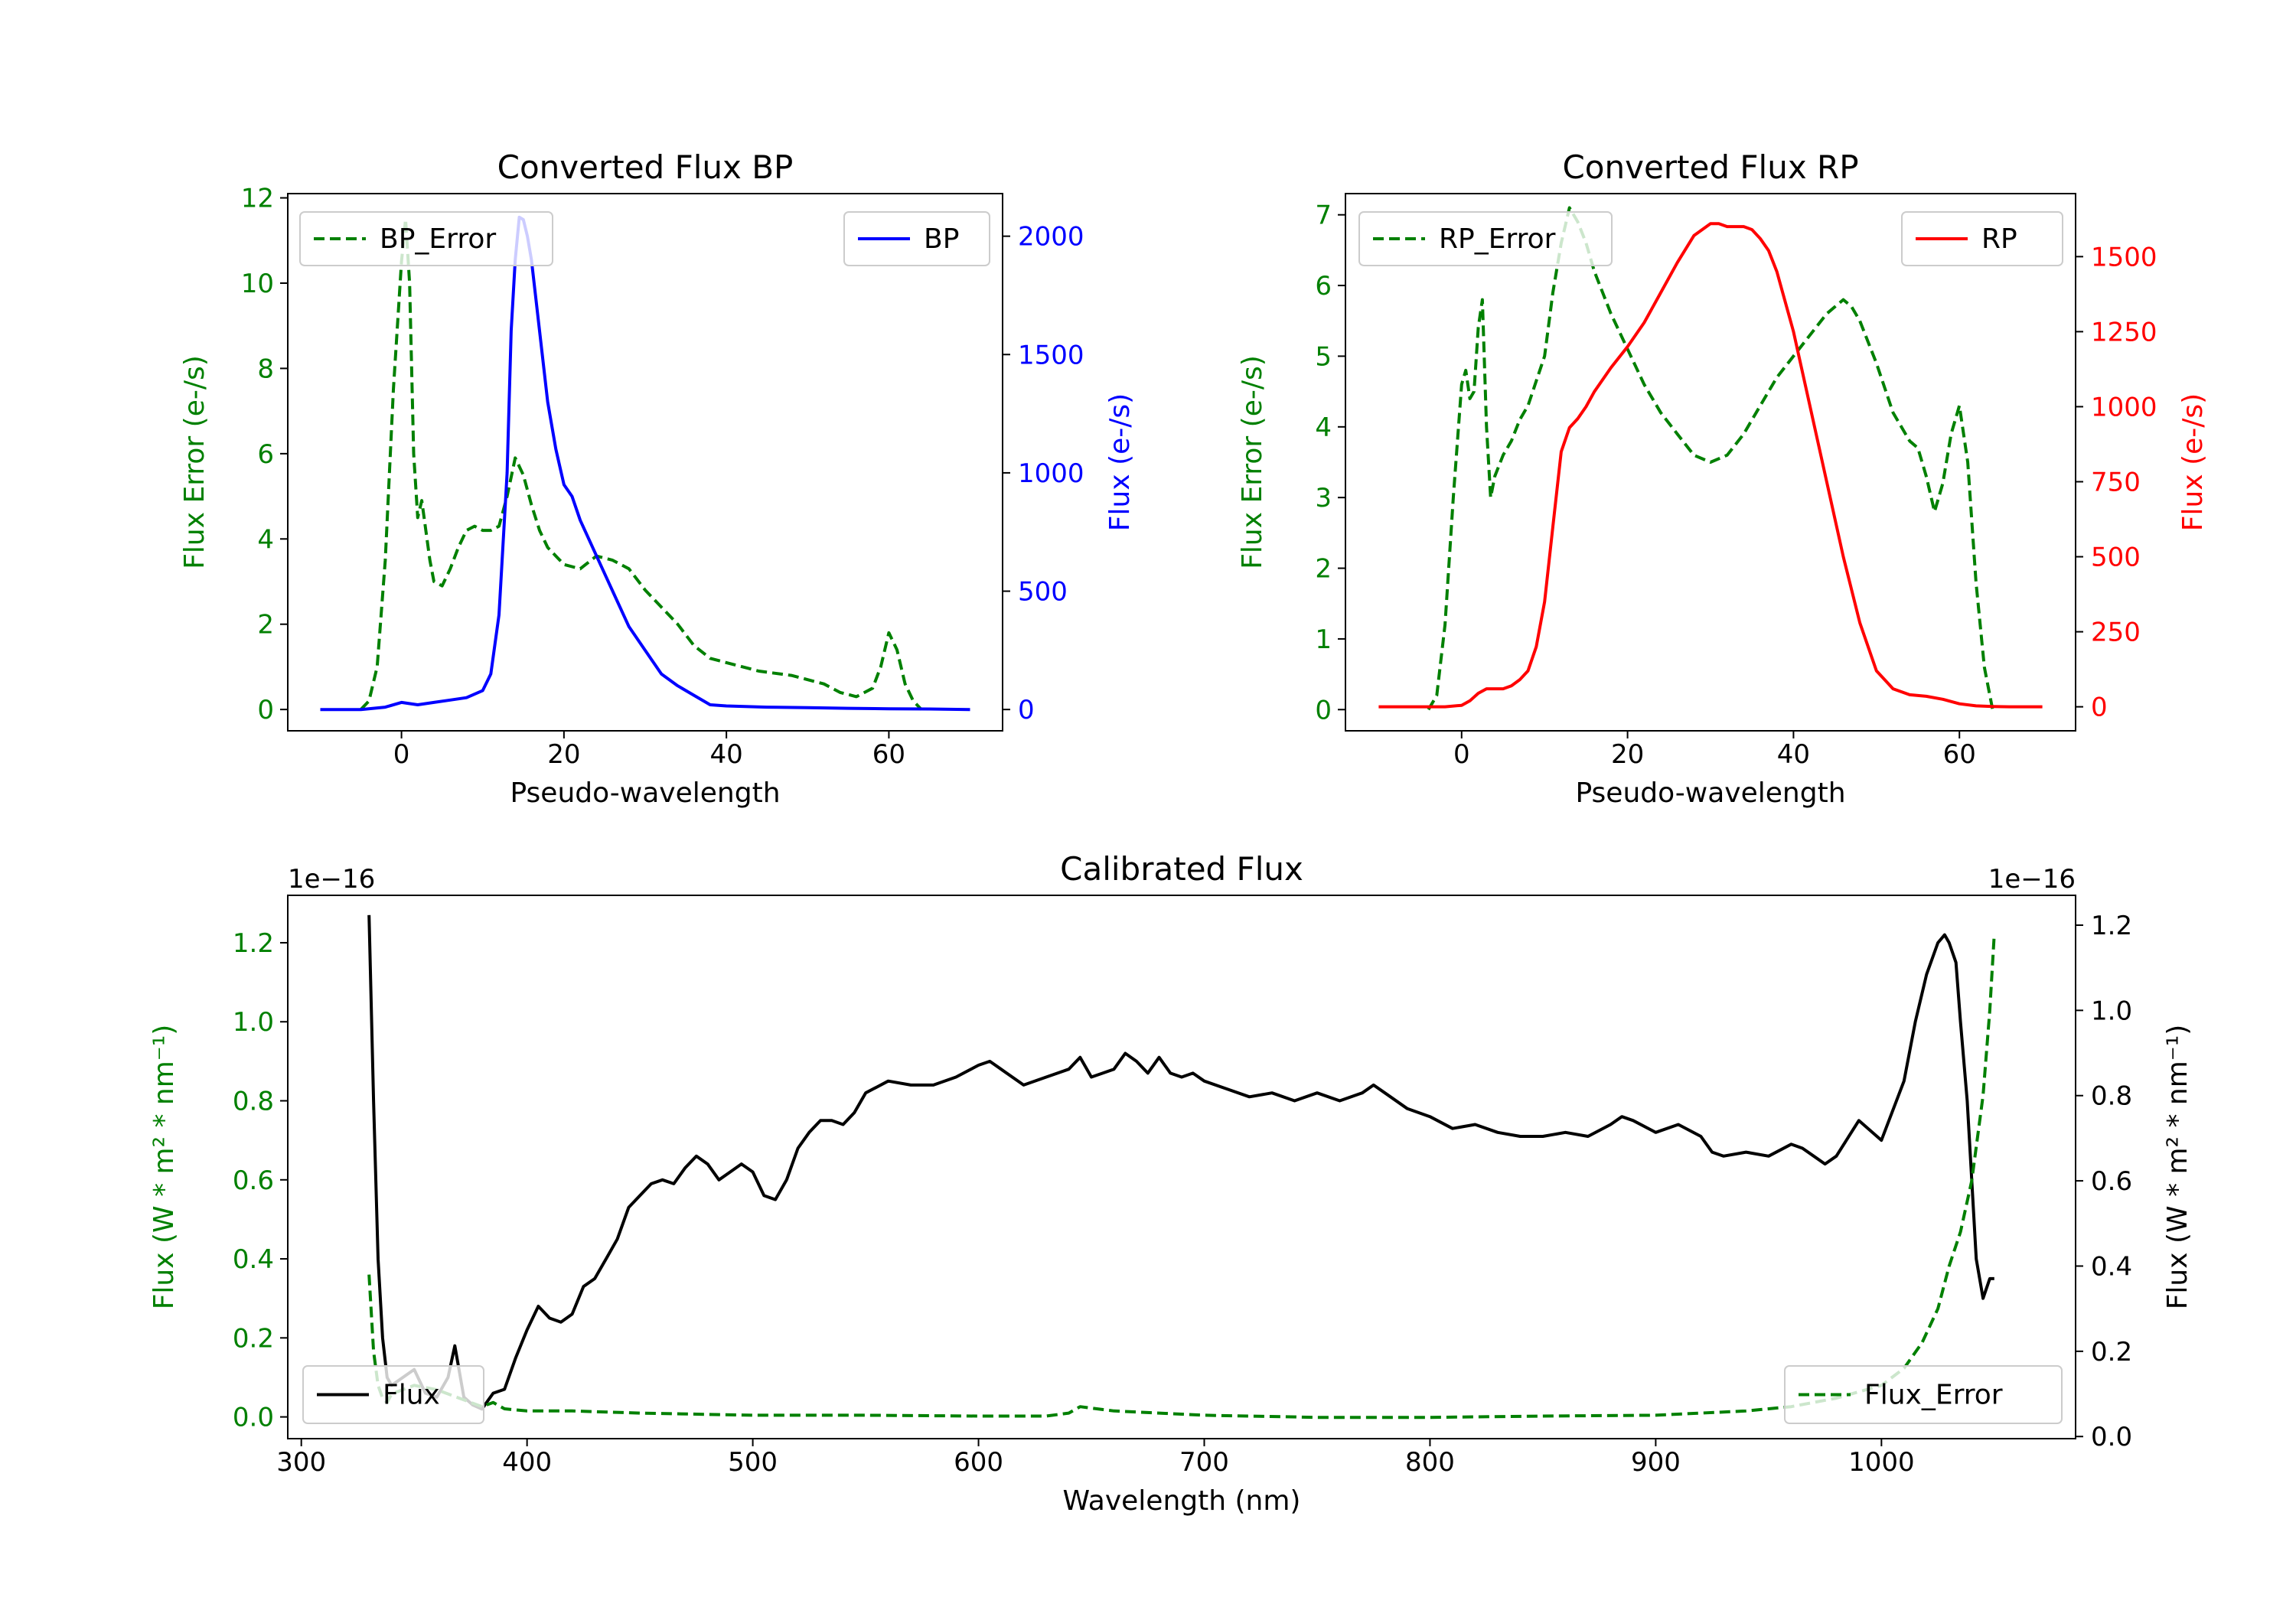 Image resolution: width=2296 pixels, height=1607 pixels. What do you see at coordinates (2111, 1011) in the screenshot?
I see `calibrated-ytick-right-label: 1.0` at bounding box center [2111, 1011].